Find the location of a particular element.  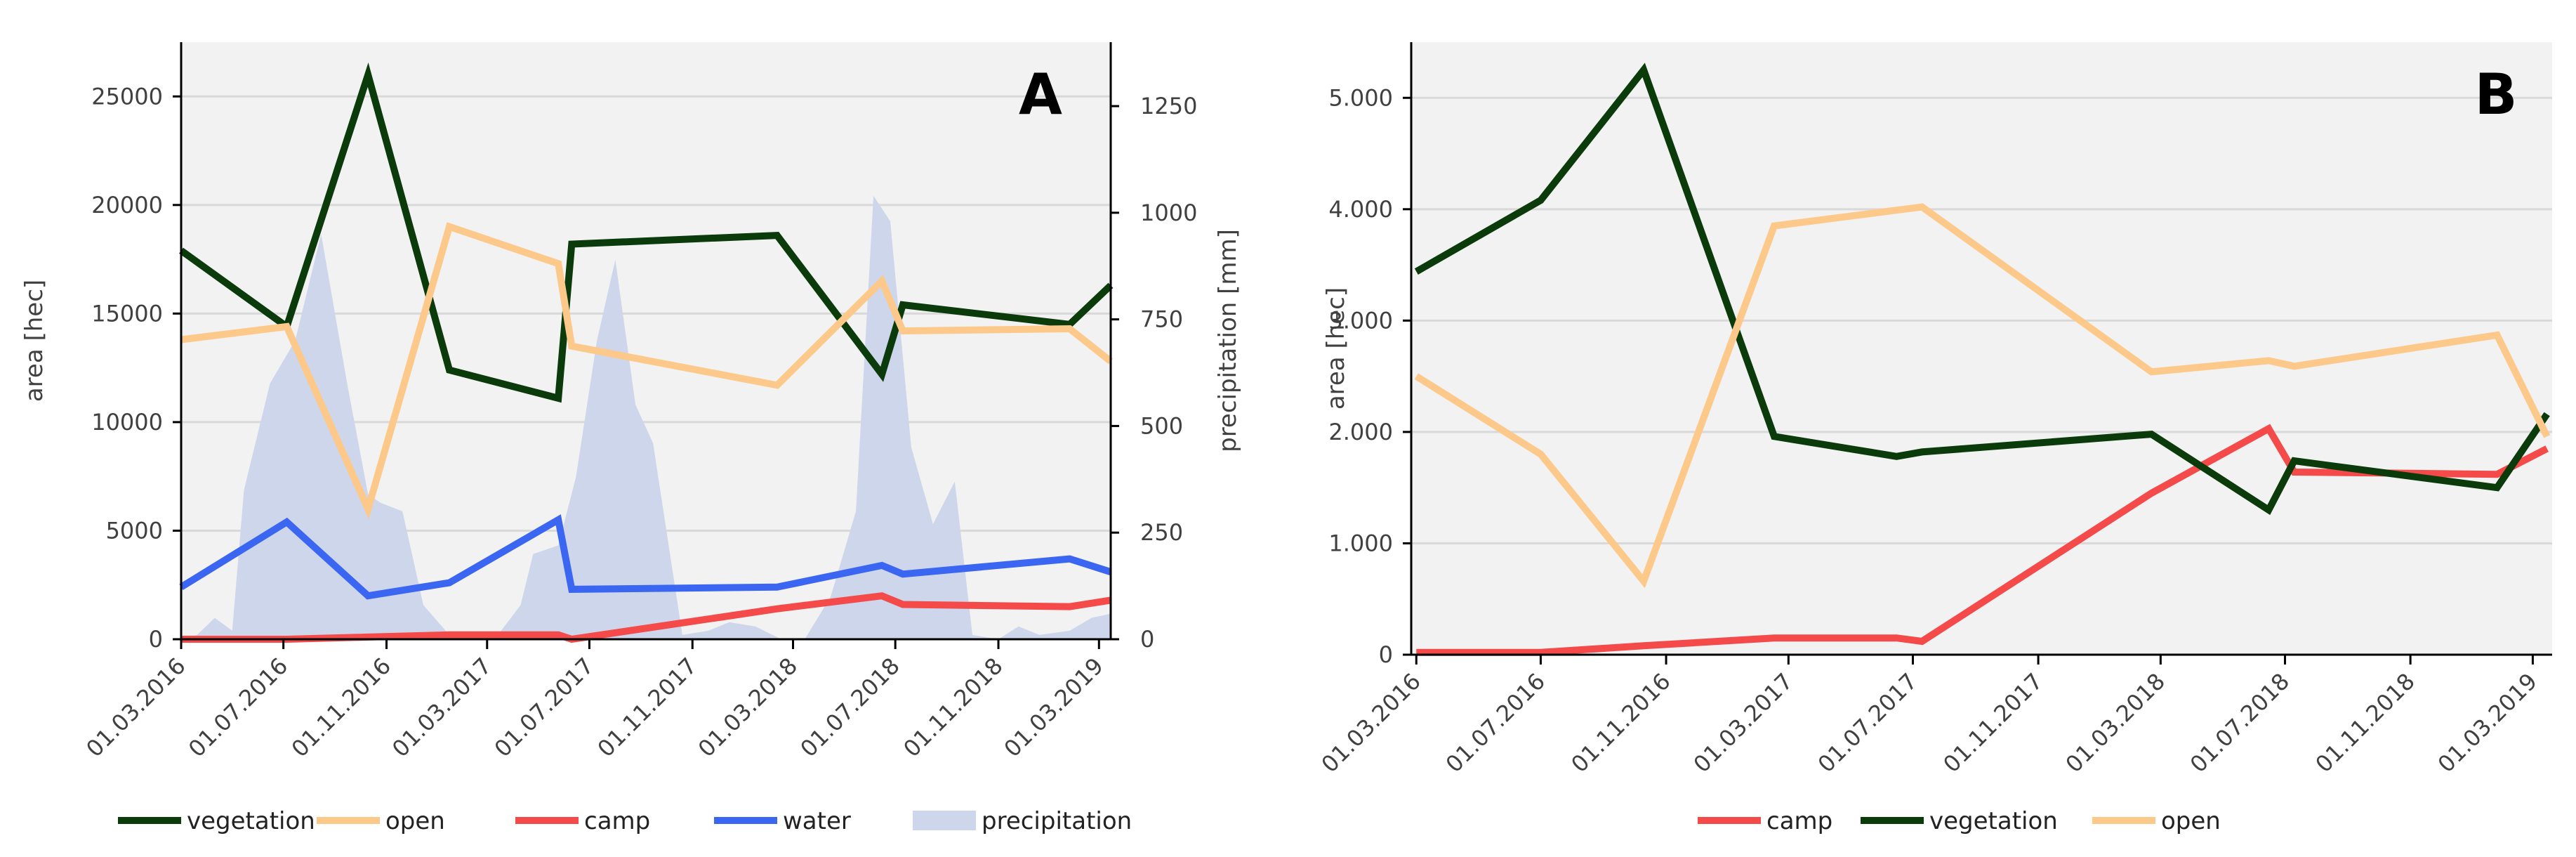

y-tick-label: 10000 is located at coordinates (127, 423).